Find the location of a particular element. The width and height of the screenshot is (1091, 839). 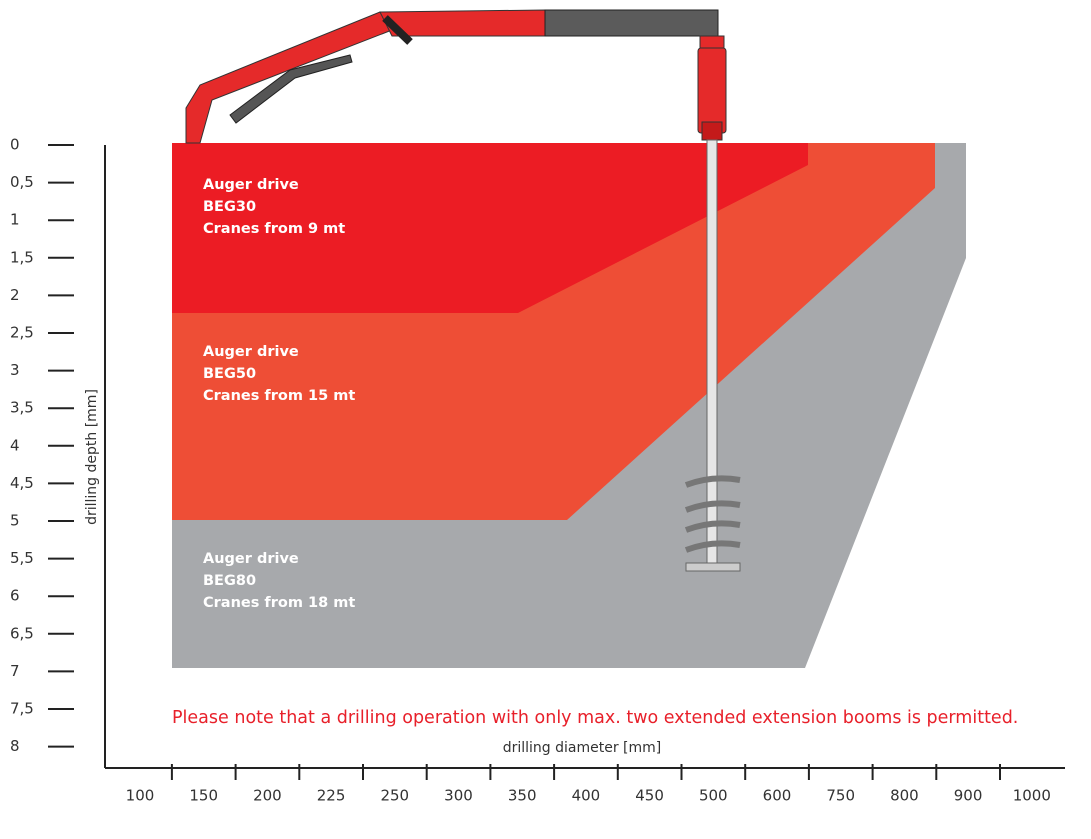

y-tick-label: 0,5 is located at coordinates (22, 182).